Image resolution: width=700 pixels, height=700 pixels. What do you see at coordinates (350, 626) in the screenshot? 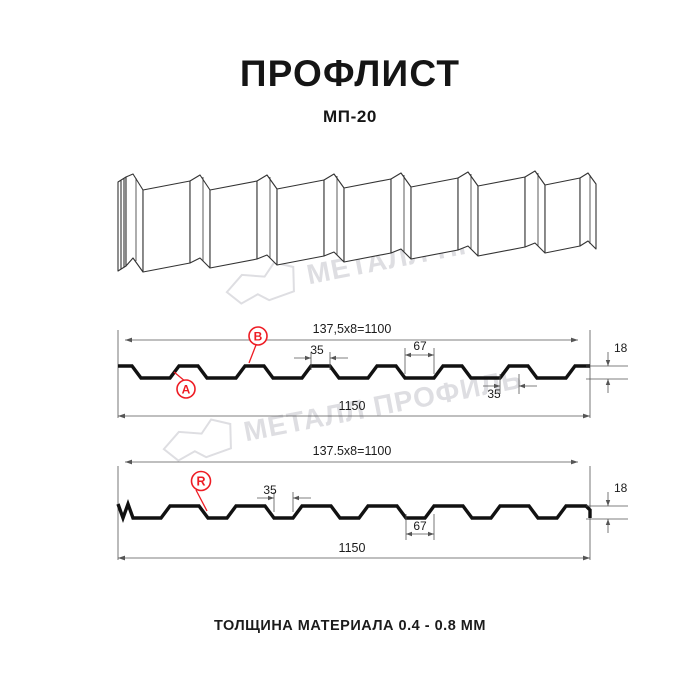
I see `material-thickness-note: ТОЛЩИНА МАТЕРИАЛА 0.4 - 0.8 ММ` at bounding box center [350, 626].